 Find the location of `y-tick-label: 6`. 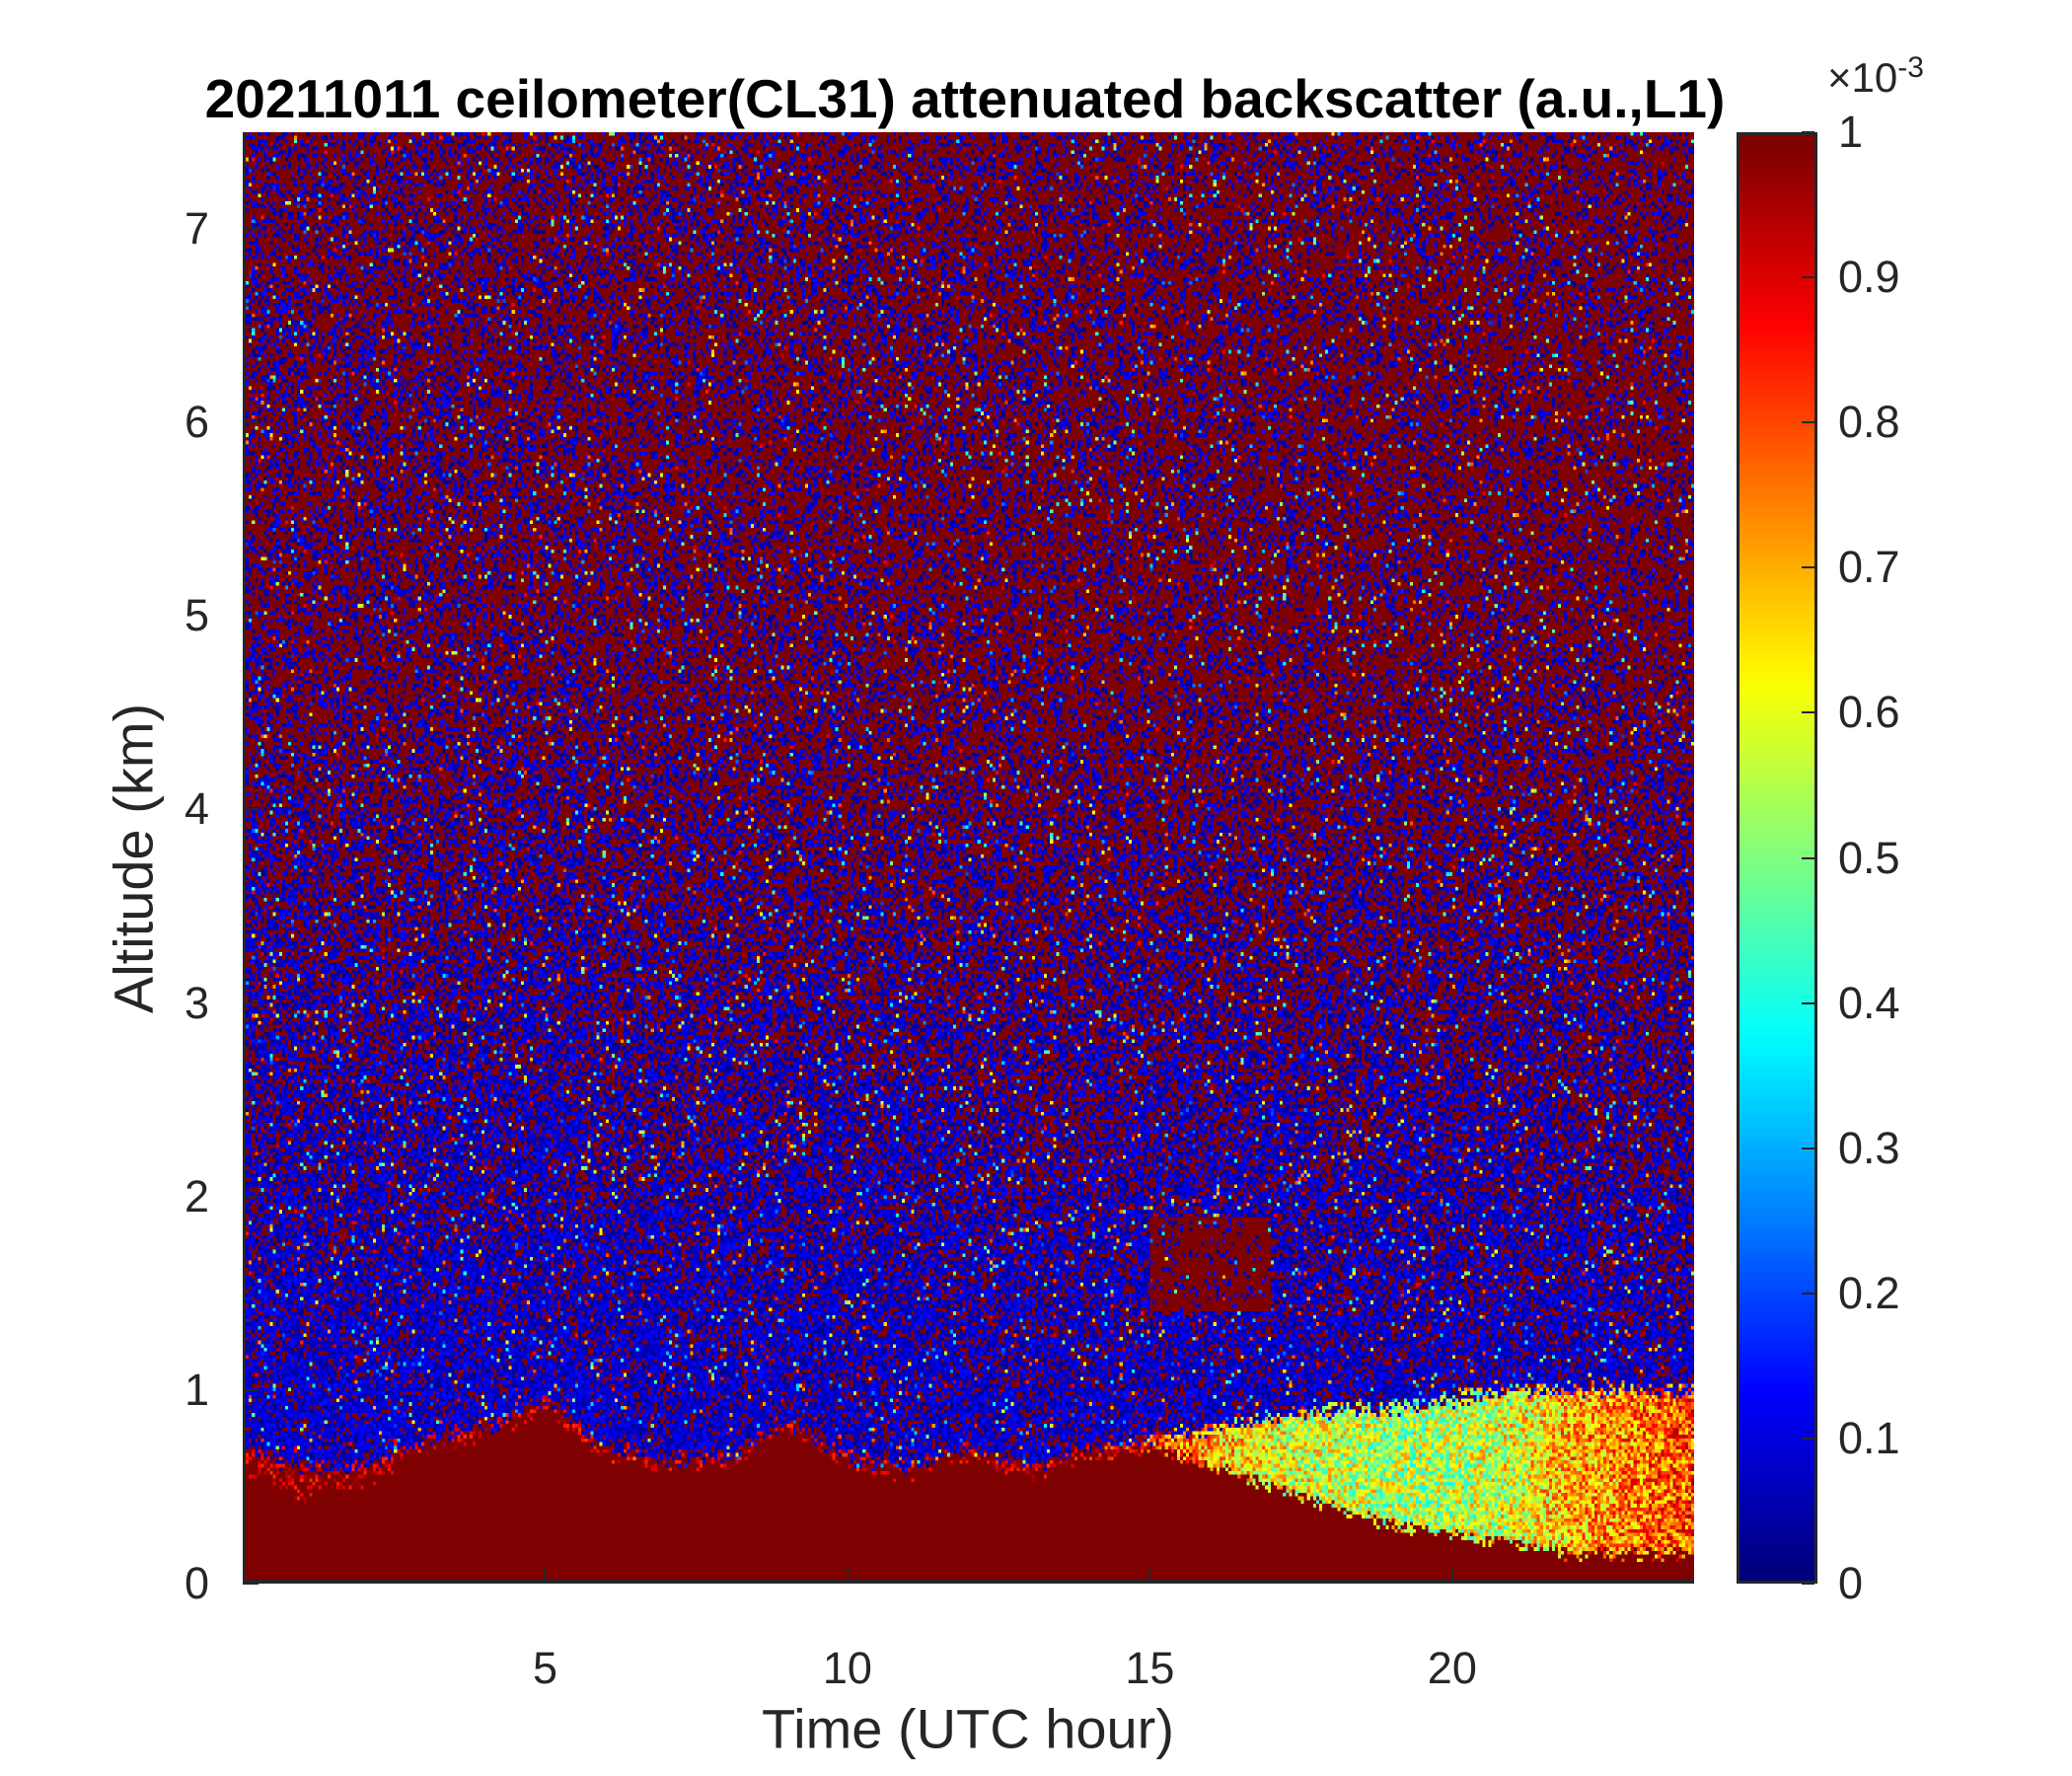

y-tick-label: 6 is located at coordinates (197, 423).